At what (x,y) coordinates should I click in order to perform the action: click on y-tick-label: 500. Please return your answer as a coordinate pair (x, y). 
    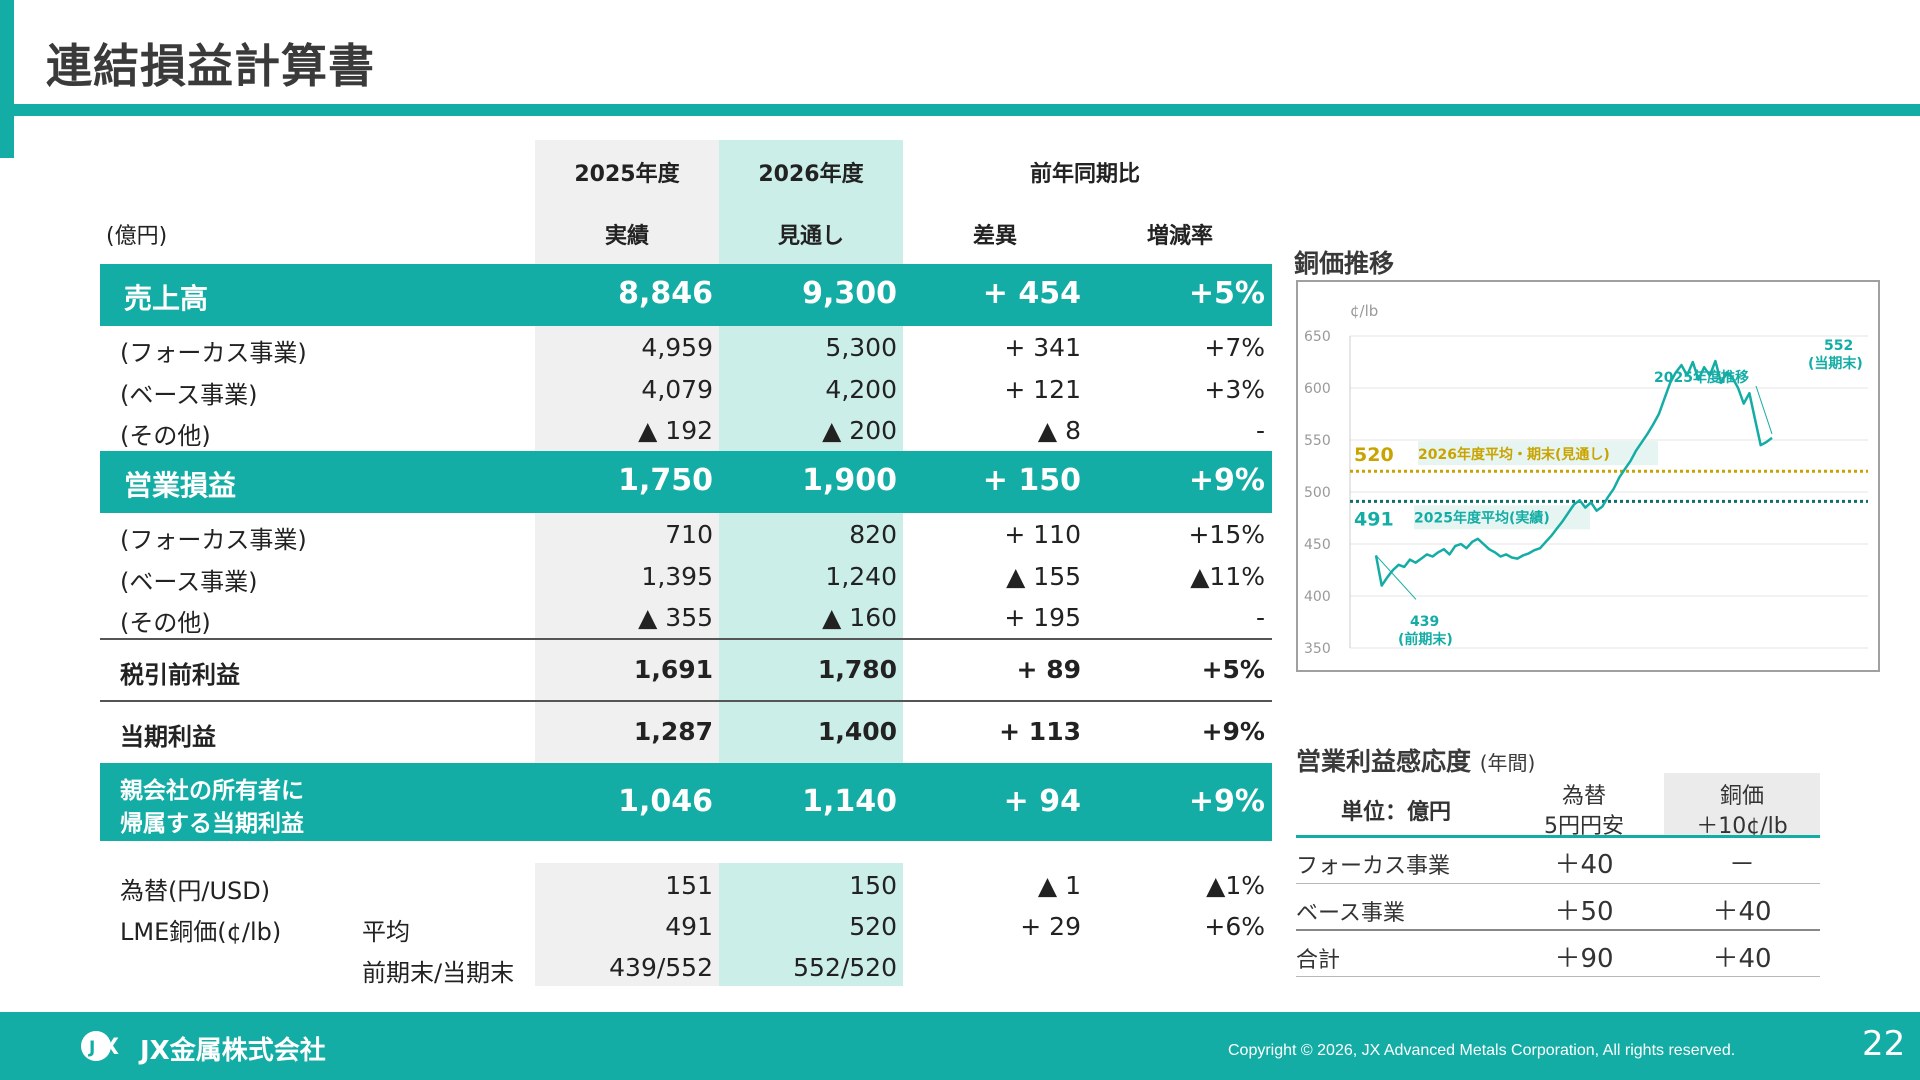
    Looking at the image, I should click on (1317, 493).